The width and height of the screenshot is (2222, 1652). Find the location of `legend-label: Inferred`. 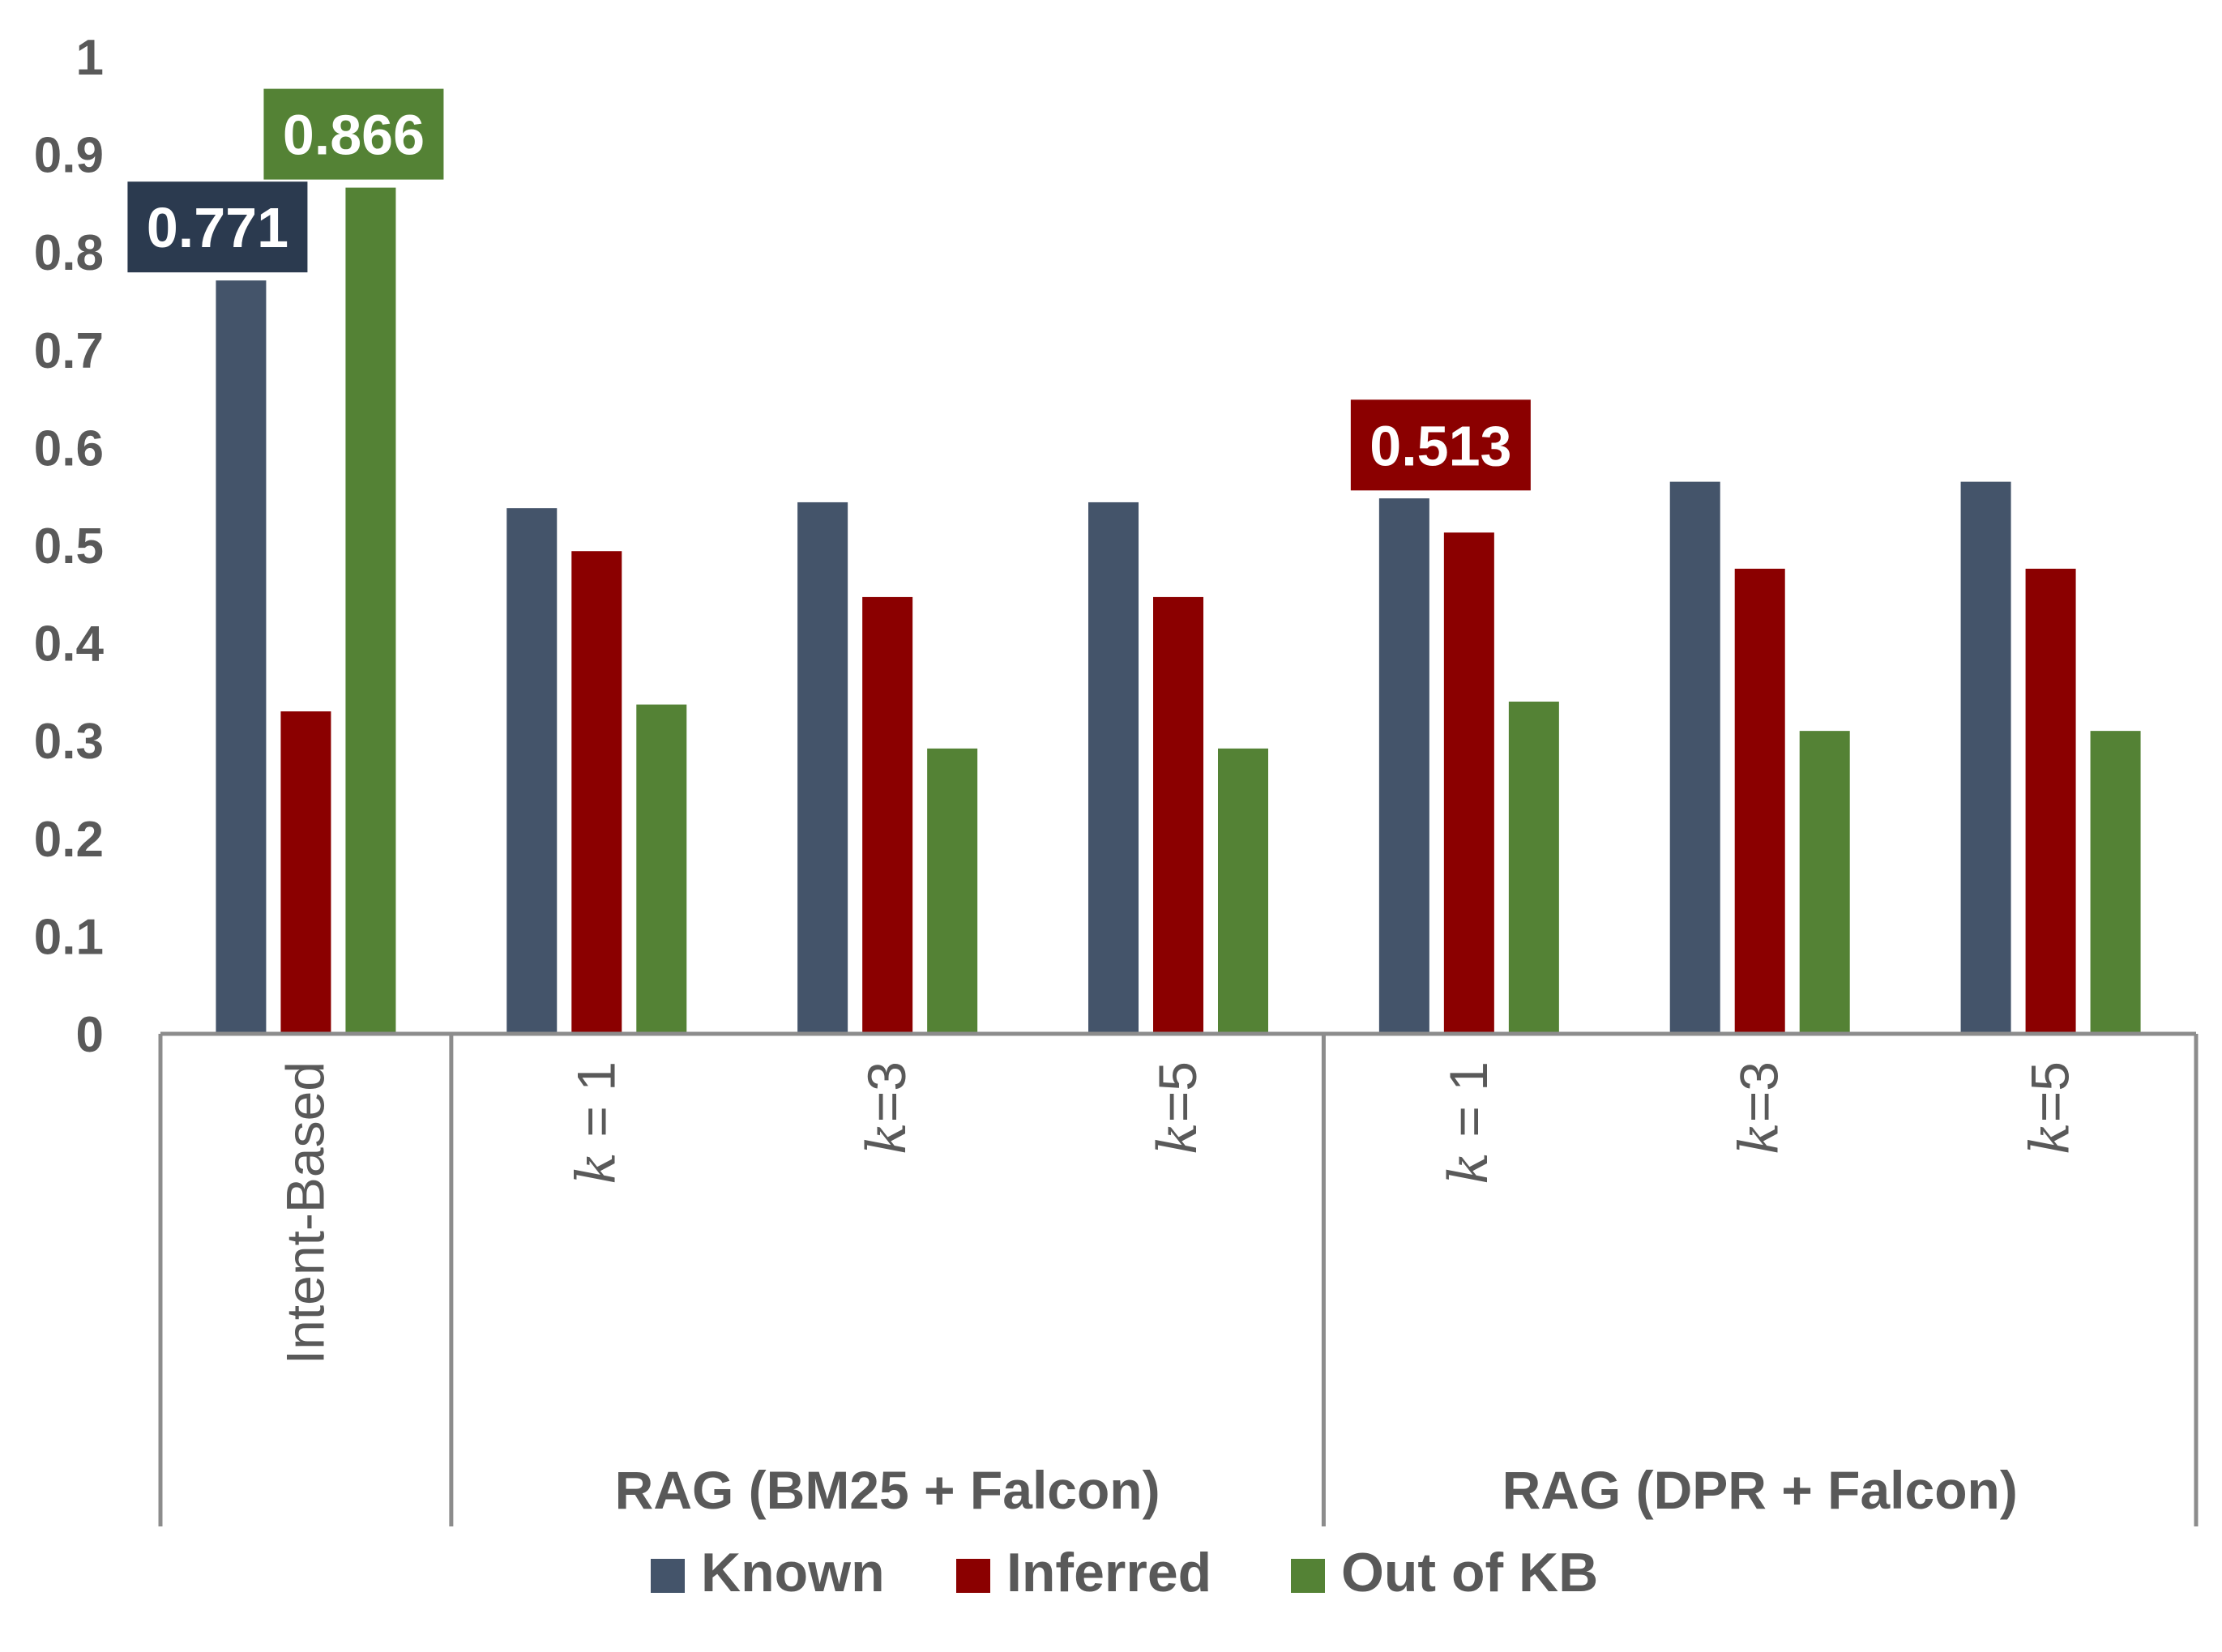

legend-label: Inferred is located at coordinates (1109, 1572).